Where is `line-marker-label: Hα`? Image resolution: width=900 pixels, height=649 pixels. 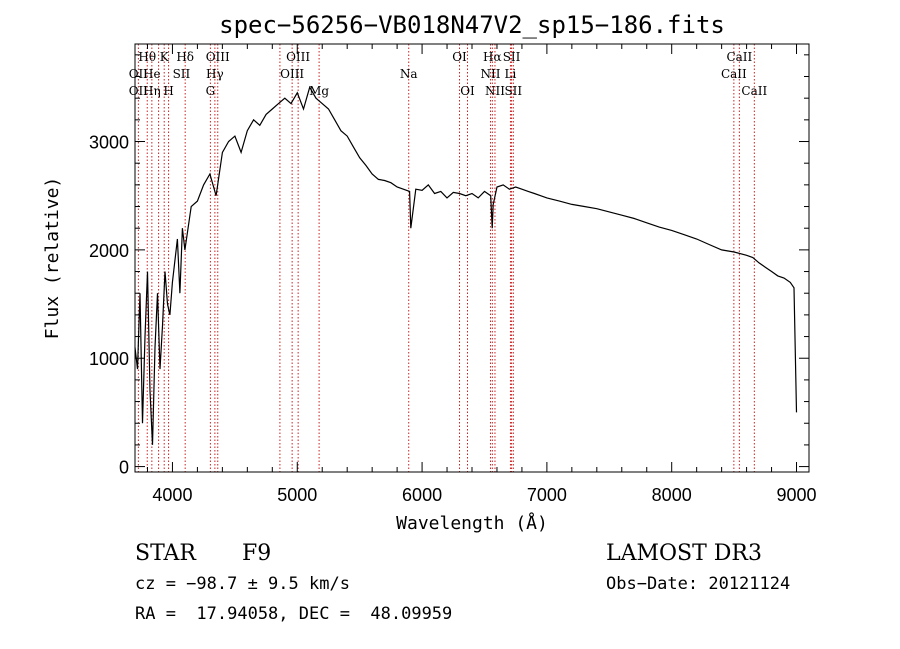
line-marker-label: Hα is located at coordinates (492, 57).